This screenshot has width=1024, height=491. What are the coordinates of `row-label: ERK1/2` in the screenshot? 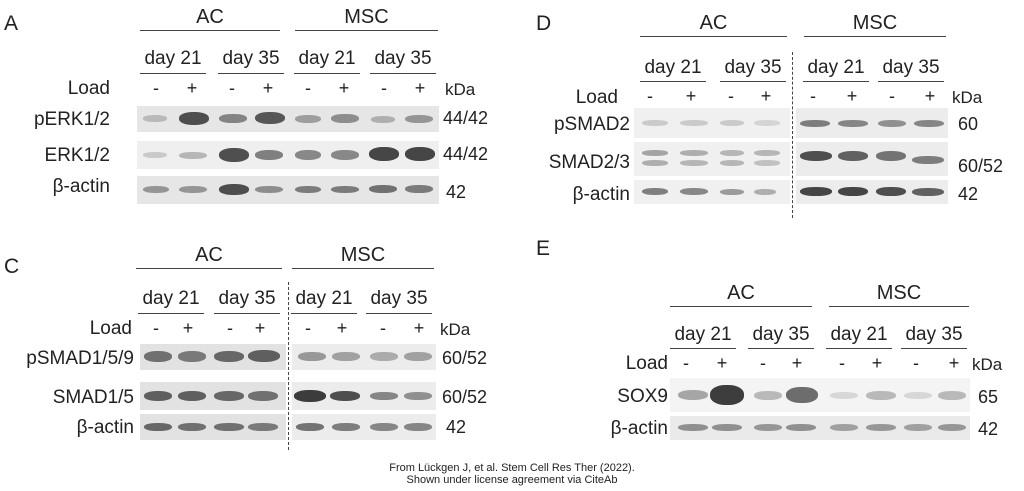 It's located at (77, 155).